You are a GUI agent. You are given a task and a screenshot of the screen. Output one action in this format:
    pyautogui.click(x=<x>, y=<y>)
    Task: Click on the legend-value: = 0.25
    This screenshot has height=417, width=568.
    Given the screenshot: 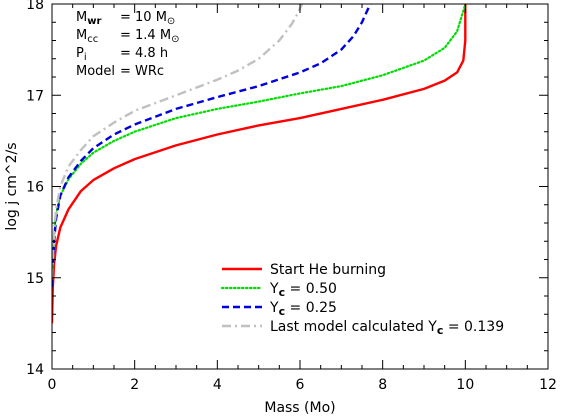 What is the action you would take?
    pyautogui.click(x=311, y=308)
    